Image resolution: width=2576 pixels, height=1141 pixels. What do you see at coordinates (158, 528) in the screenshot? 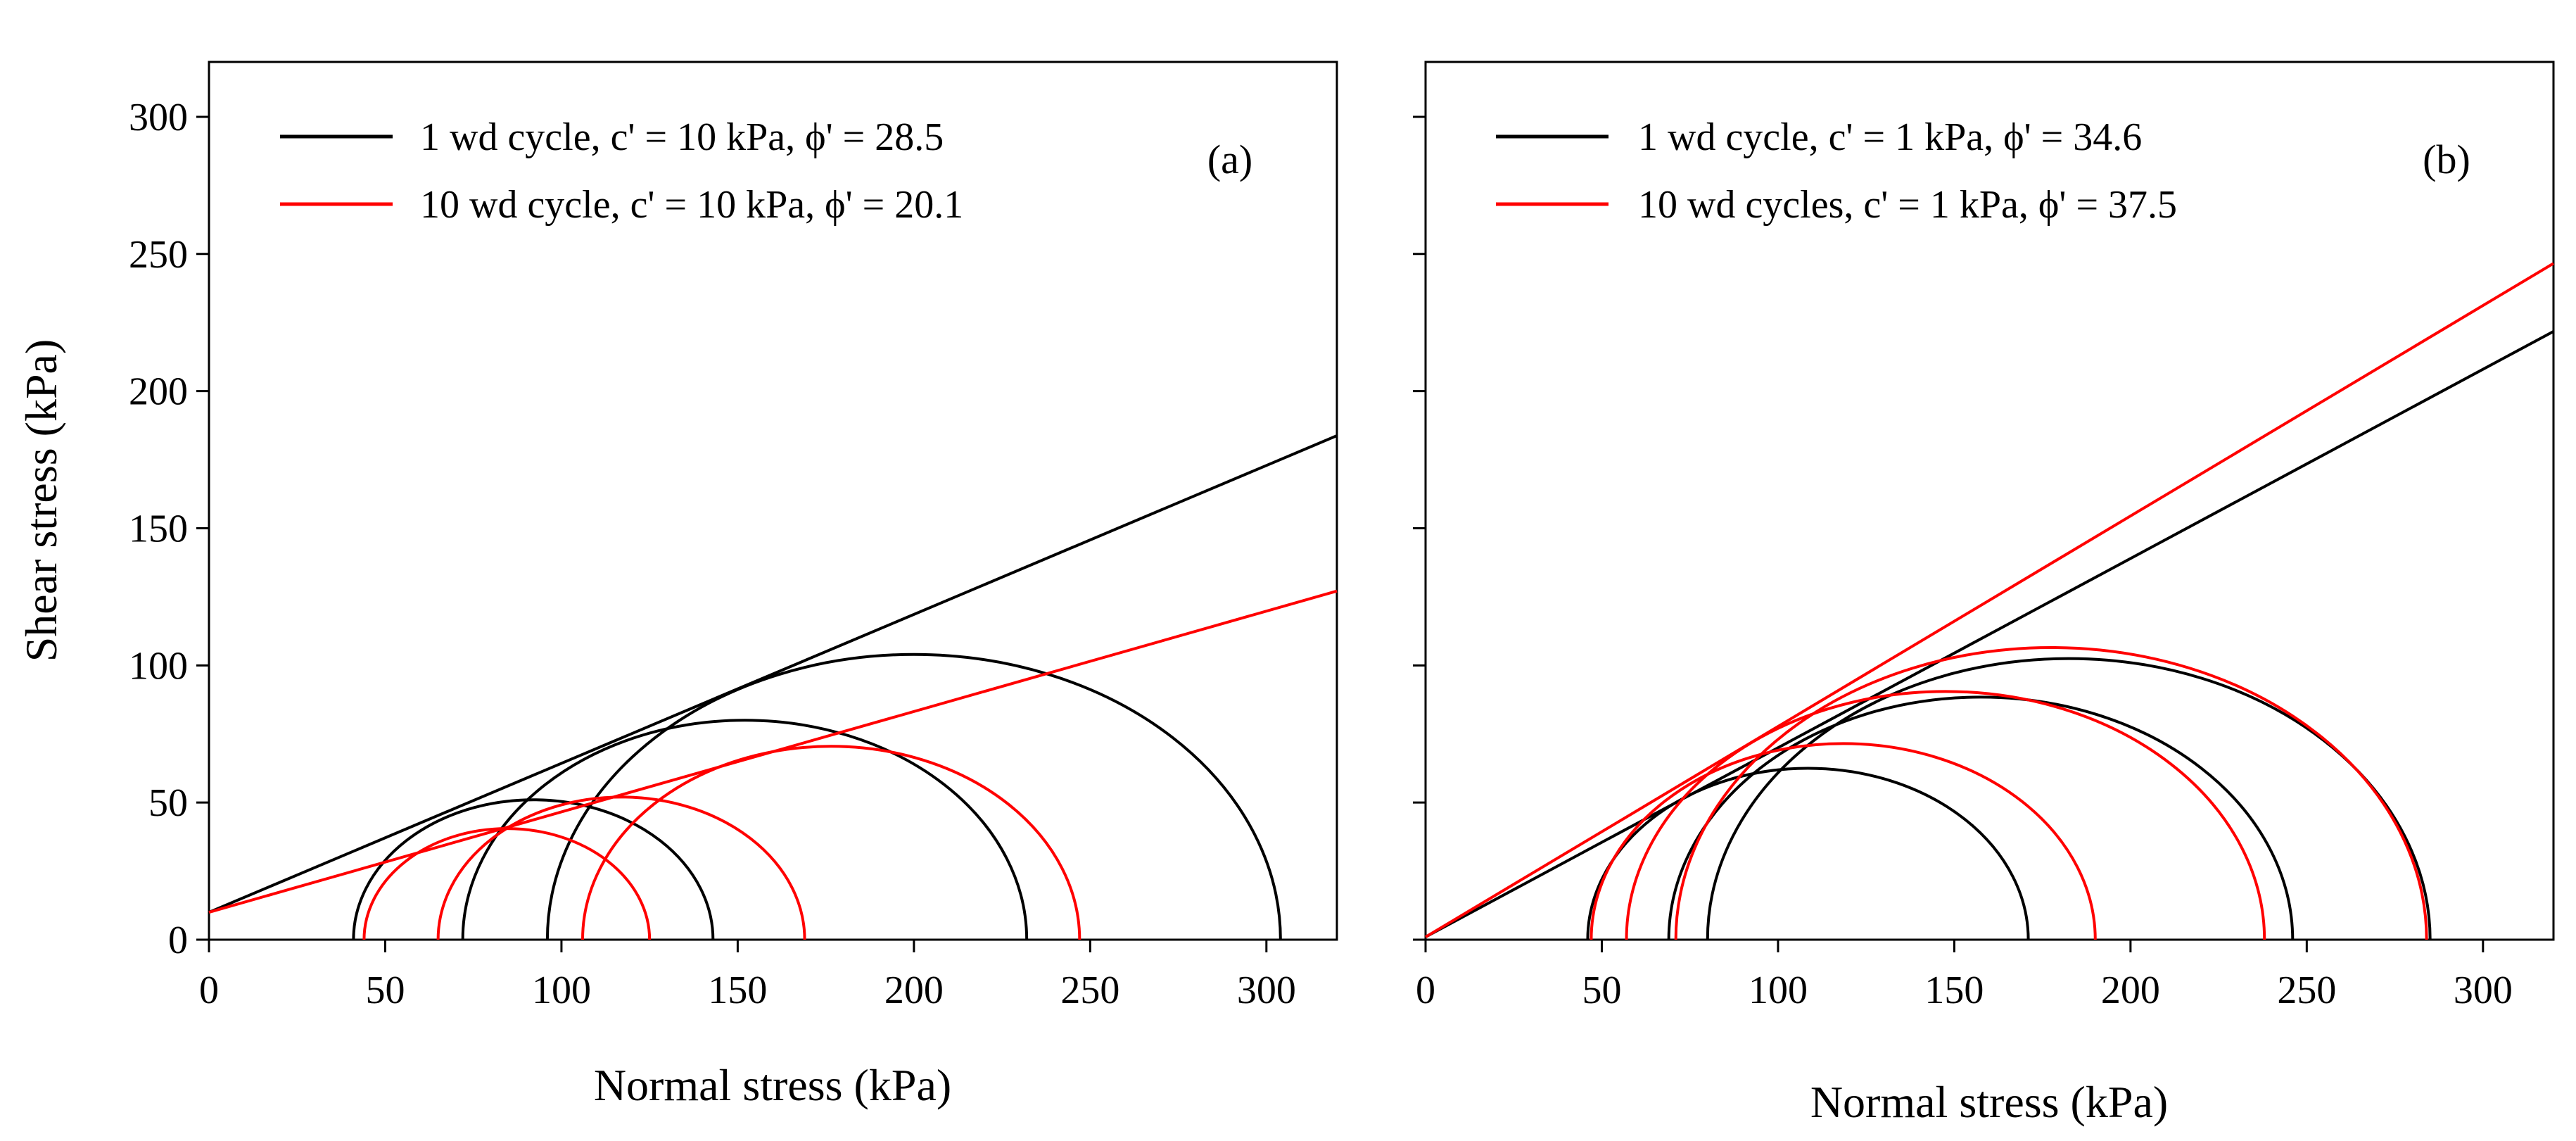
I see `y-tick-label-a-3: 150` at bounding box center [158, 528].